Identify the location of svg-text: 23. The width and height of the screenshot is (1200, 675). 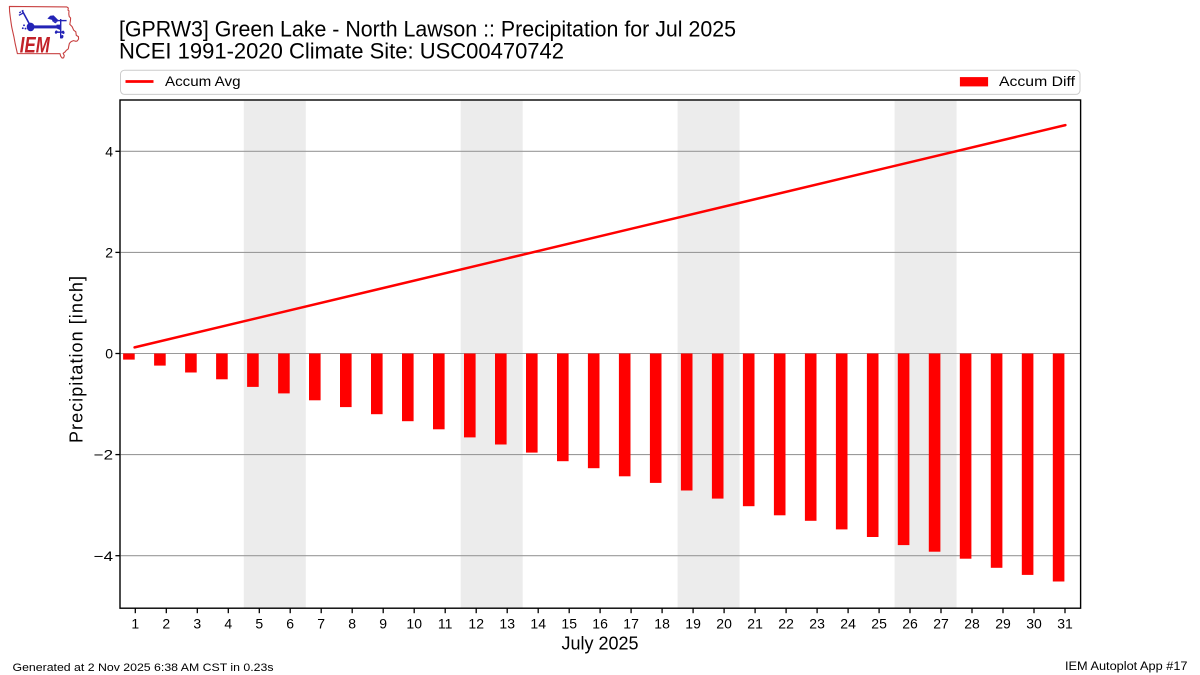
(817, 623).